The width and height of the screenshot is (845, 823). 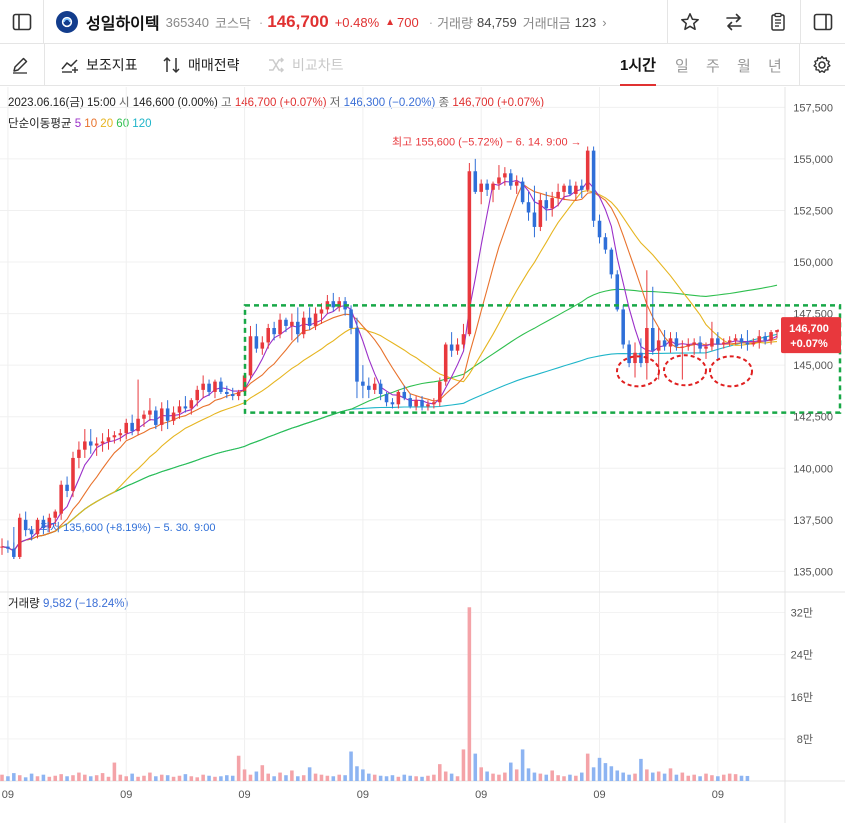 I want to click on divider, so click(x=44, y=65).